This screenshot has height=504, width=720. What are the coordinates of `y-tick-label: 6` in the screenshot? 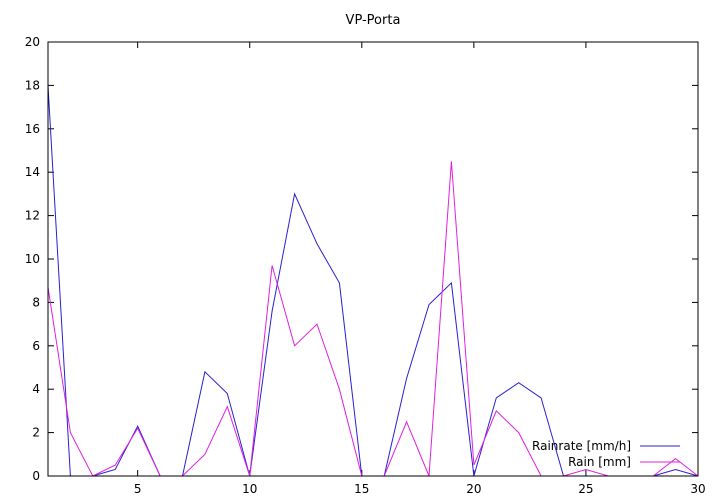 It's located at (36, 346).